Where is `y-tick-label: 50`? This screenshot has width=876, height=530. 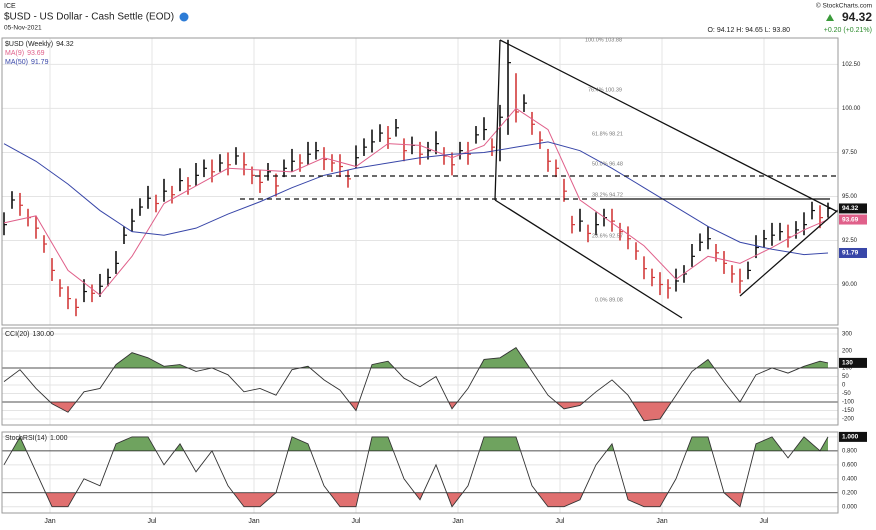 y-tick-label: 50 is located at coordinates (845, 377).